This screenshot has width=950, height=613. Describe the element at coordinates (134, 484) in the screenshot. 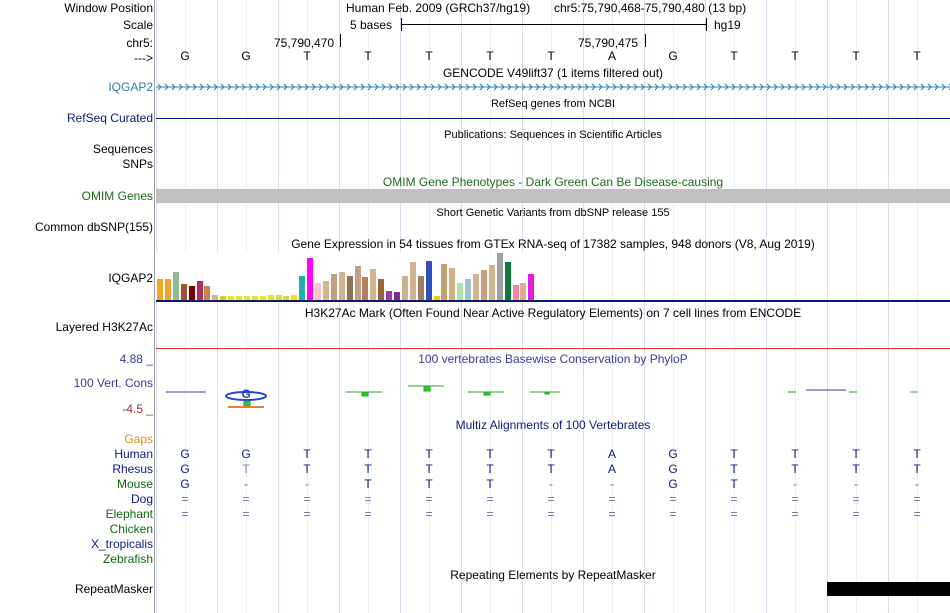

I see `species-label: Mouse` at that location.